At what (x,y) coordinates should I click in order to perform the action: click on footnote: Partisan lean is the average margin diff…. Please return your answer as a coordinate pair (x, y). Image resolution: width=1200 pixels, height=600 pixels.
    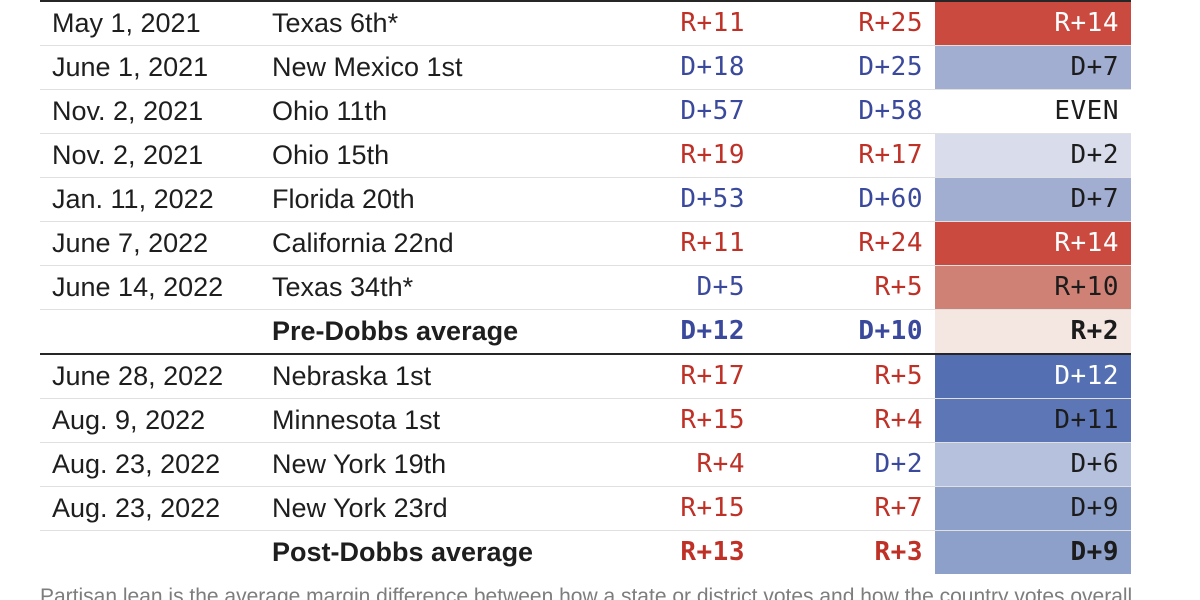
    Looking at the image, I should click on (589, 592).